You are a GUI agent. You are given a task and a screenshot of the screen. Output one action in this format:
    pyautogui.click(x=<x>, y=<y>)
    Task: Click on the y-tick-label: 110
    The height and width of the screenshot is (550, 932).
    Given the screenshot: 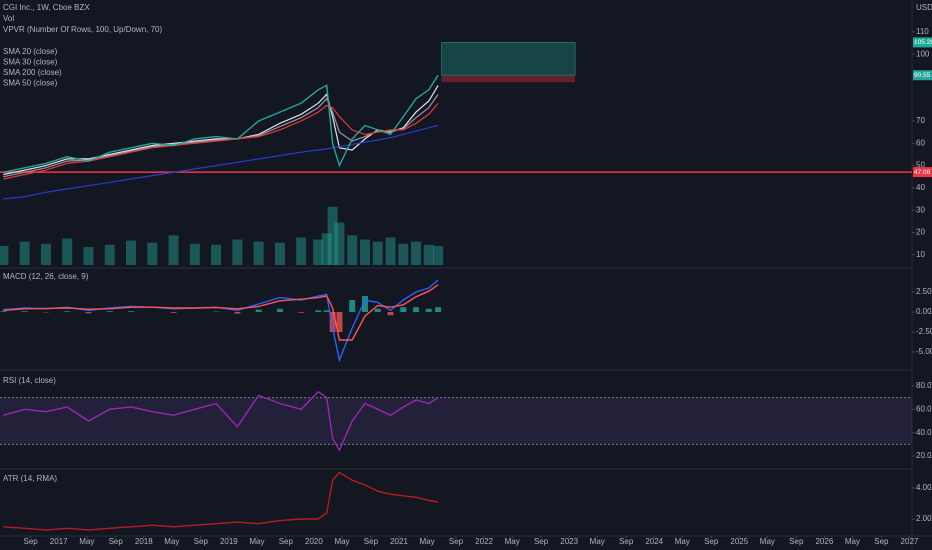 What is the action you would take?
    pyautogui.click(x=922, y=31)
    